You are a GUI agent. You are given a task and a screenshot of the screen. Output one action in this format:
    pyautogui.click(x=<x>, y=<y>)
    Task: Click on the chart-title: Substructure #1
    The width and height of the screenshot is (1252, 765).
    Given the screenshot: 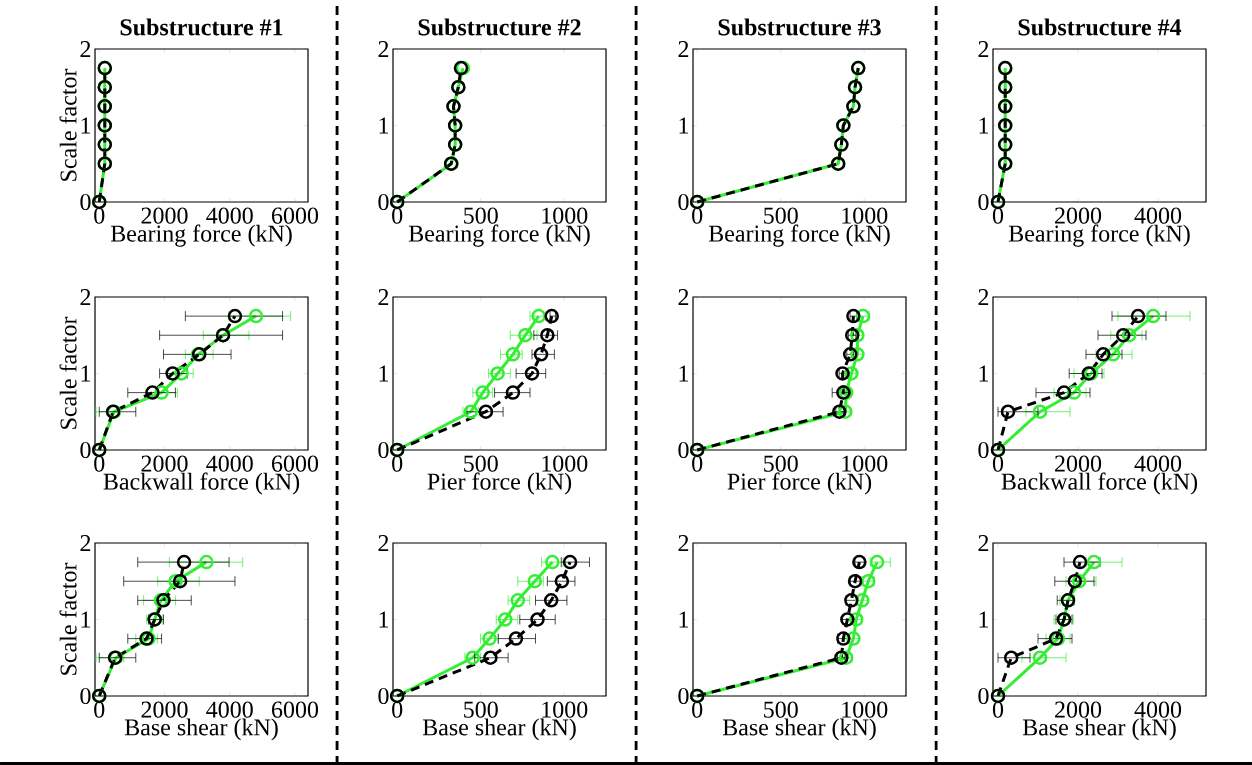 What is the action you would take?
    pyautogui.click(x=201, y=27)
    